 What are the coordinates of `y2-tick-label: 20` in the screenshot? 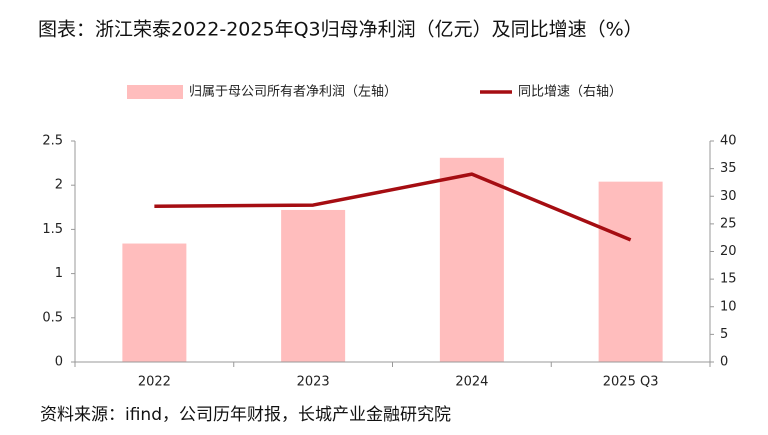 It's located at (728, 251).